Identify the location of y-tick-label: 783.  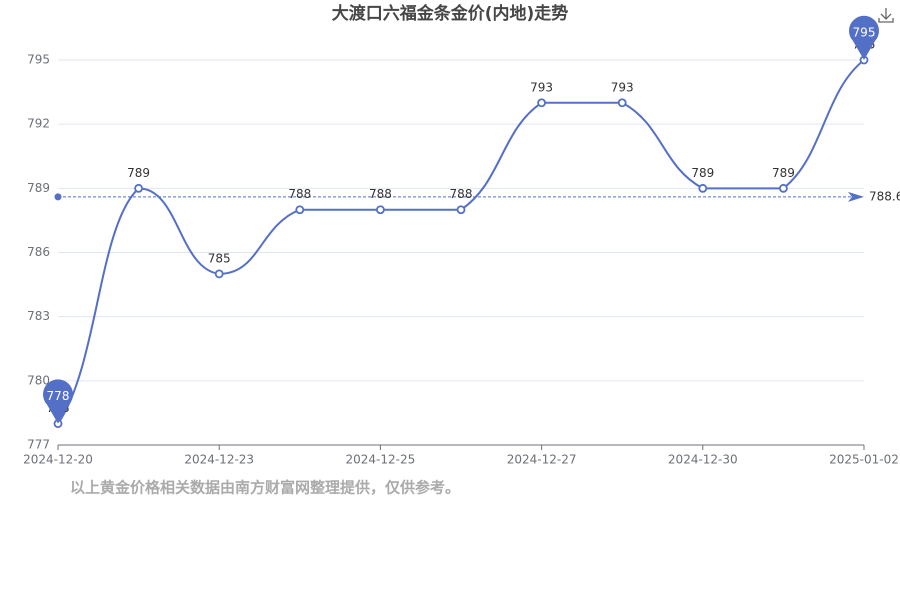
(38, 316).